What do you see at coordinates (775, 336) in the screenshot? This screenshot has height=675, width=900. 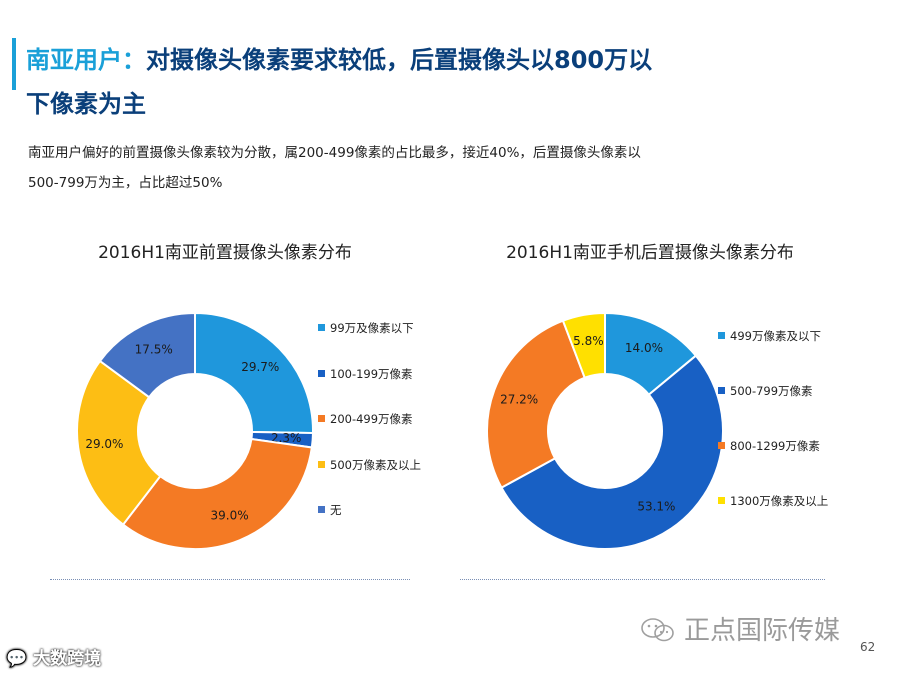 I see `legend-label: 499万像素及以下` at bounding box center [775, 336].